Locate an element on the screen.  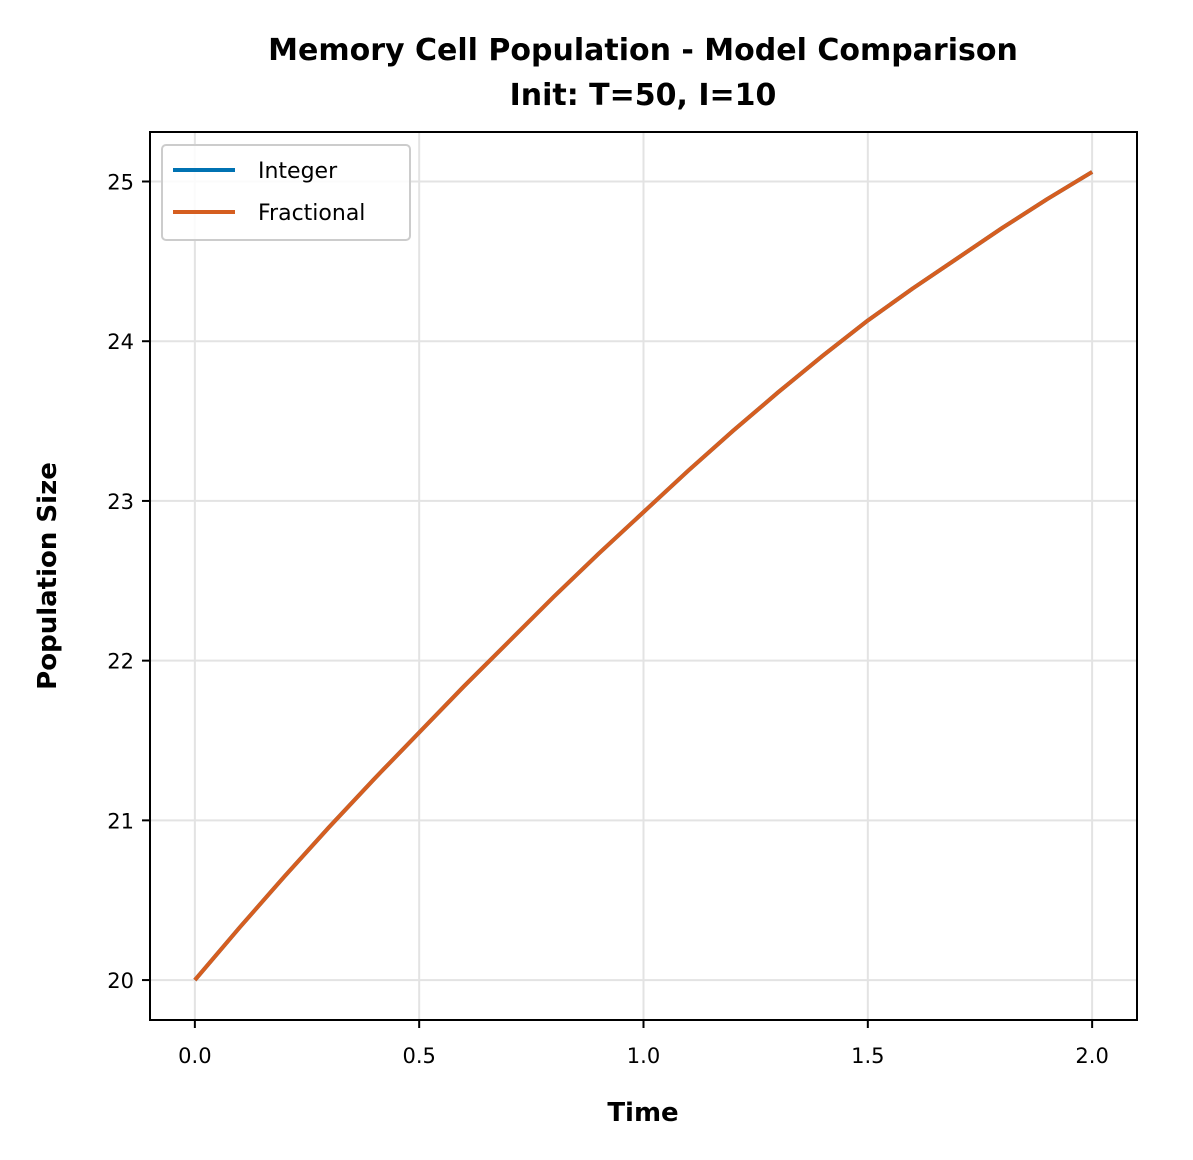
legend-label-fractional: Fractional is located at coordinates (311, 213).